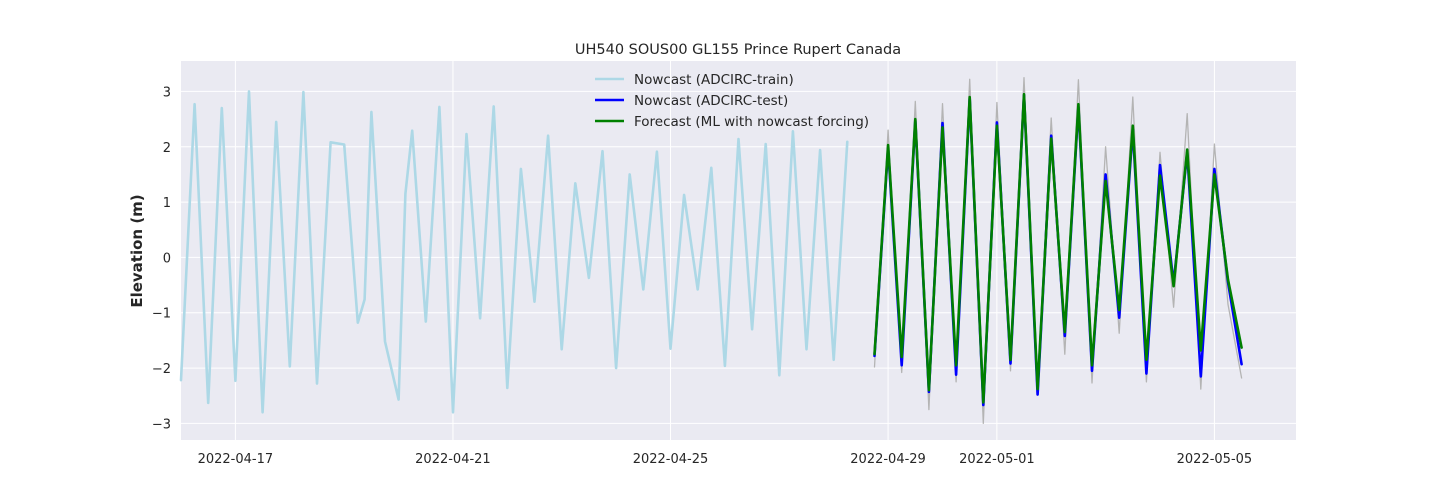 This screenshot has height=504, width=1440. What do you see at coordinates (167, 148) in the screenshot?
I see `y-tick-label: 2` at bounding box center [167, 148].